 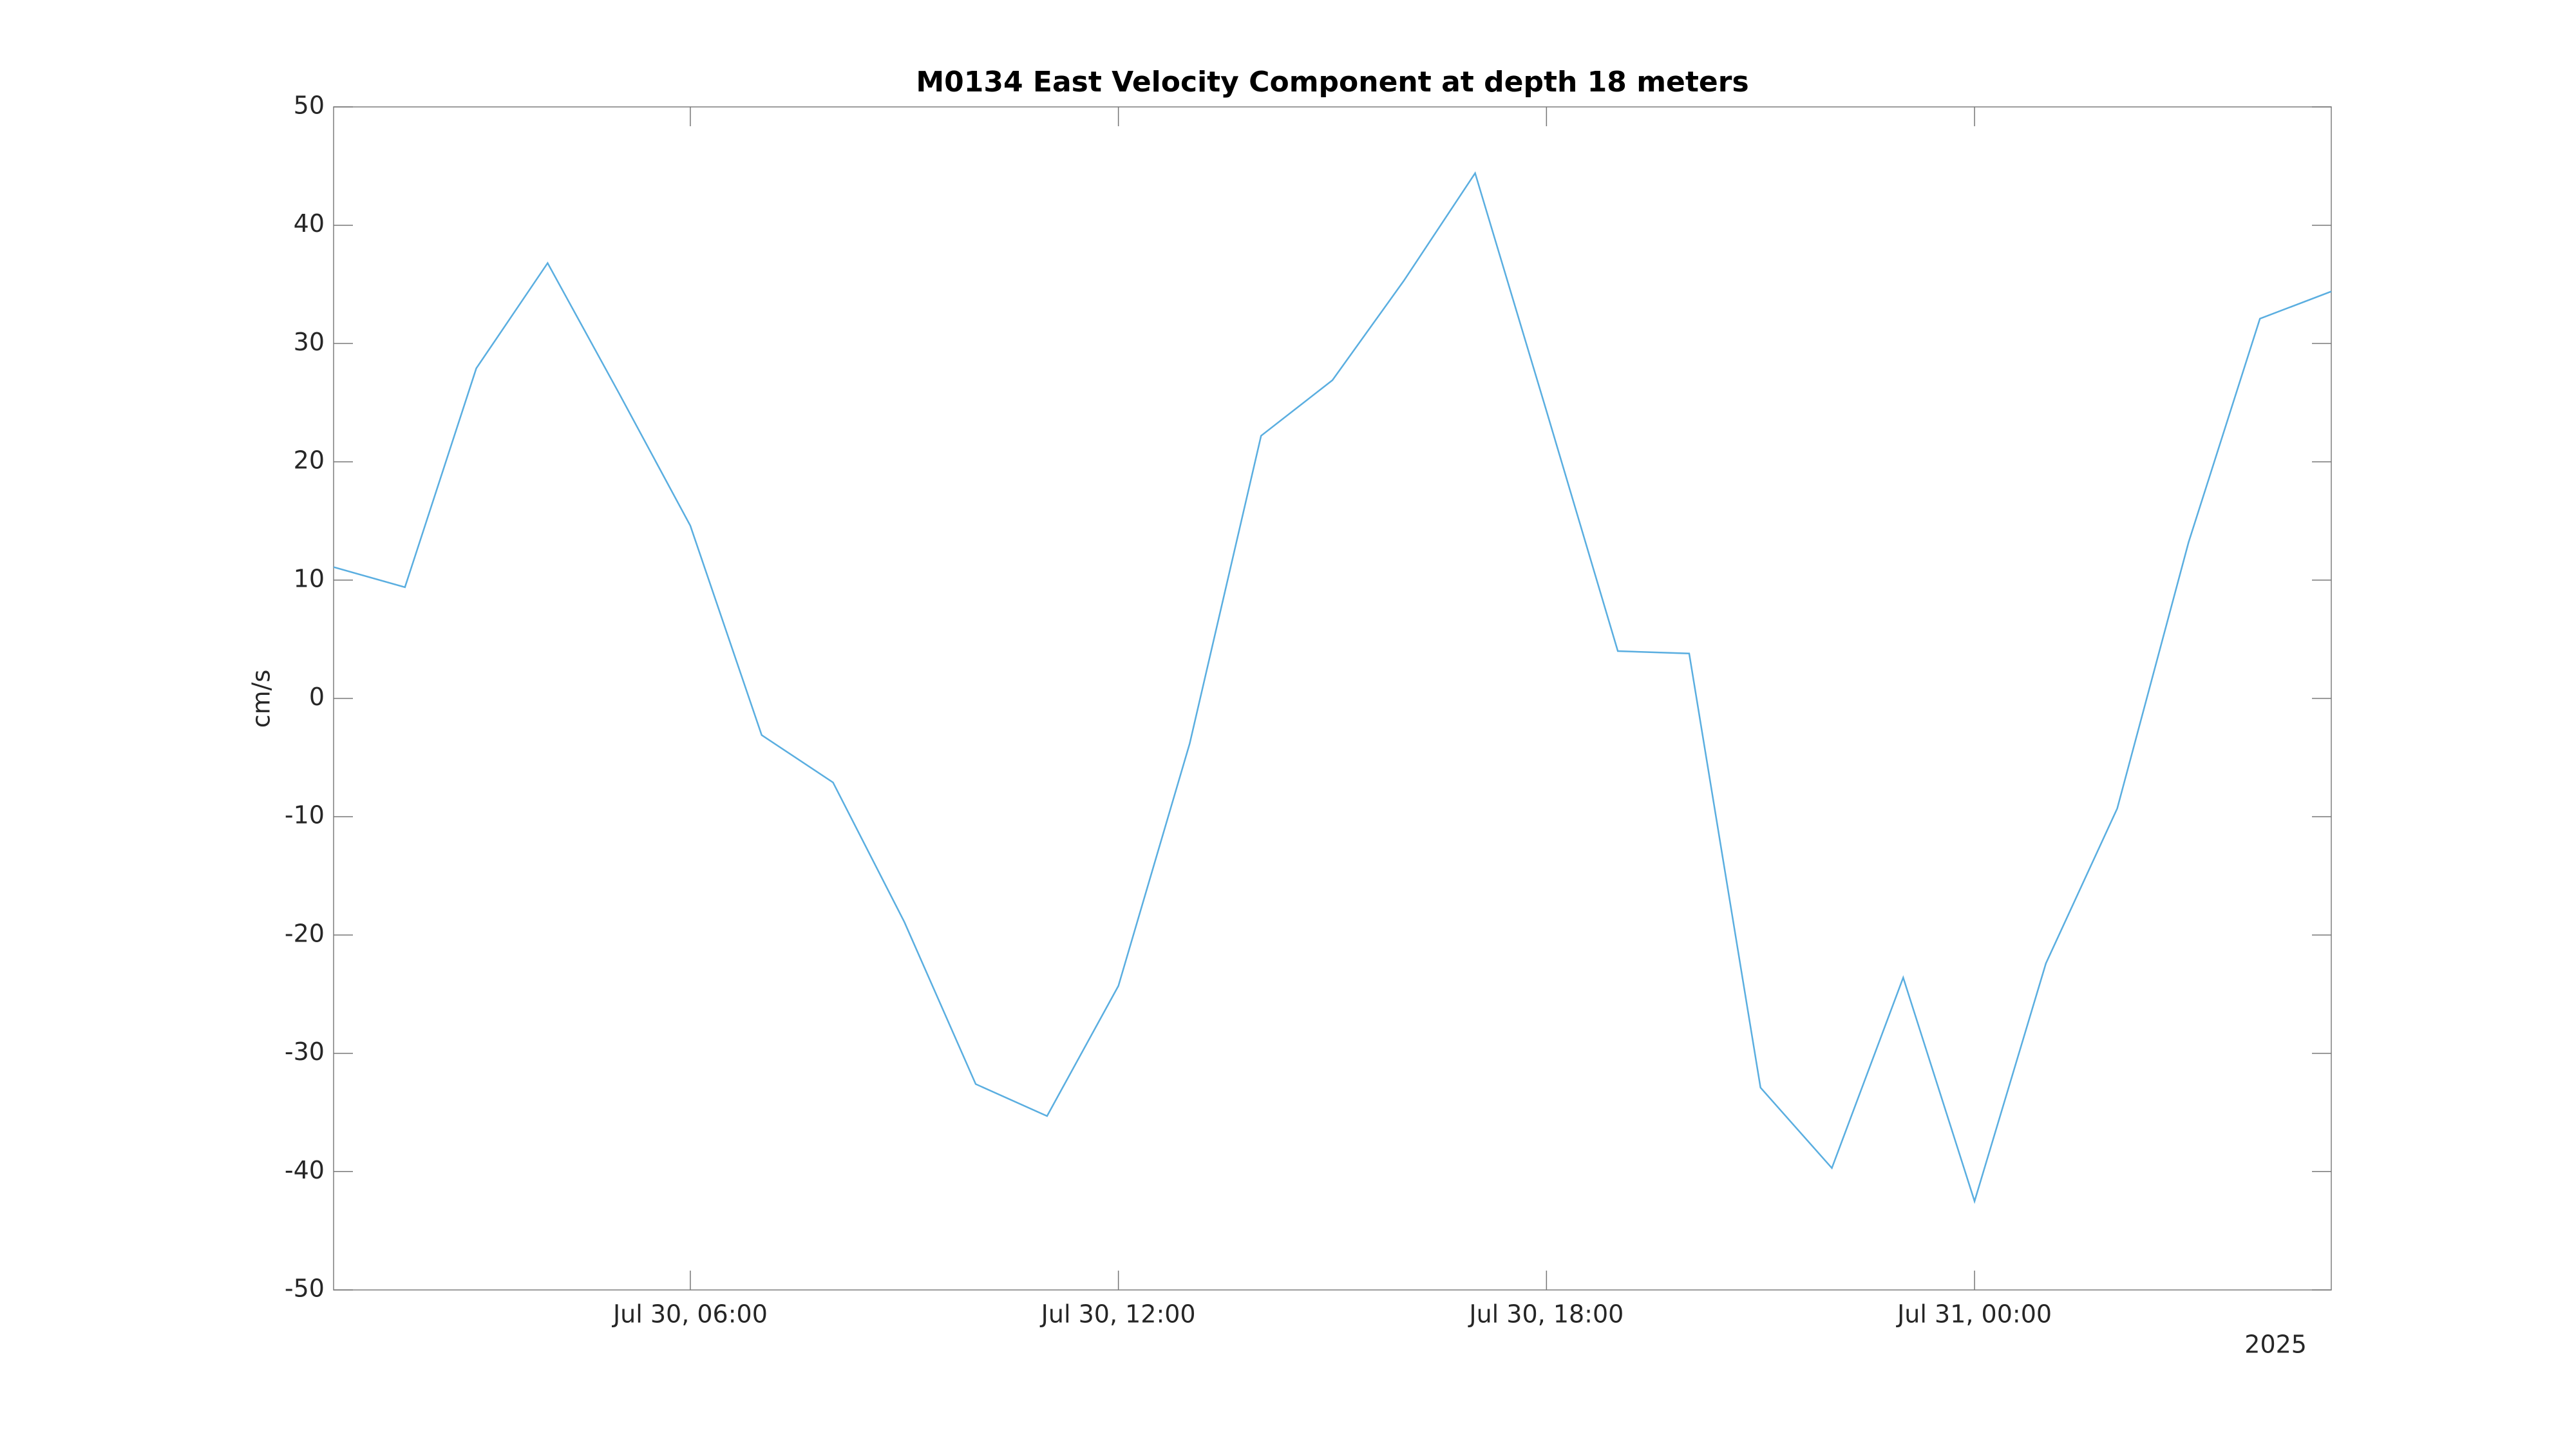 What do you see at coordinates (305, 1051) in the screenshot?
I see `y-tick-label: -30` at bounding box center [305, 1051].